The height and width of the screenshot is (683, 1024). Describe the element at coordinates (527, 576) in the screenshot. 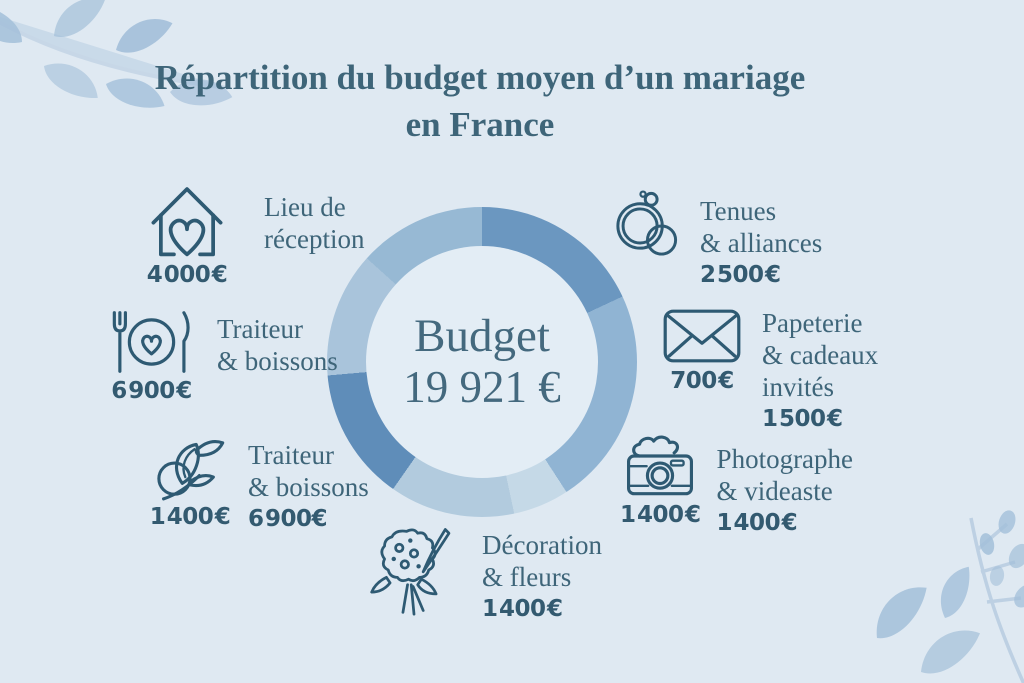

I see `label-decoration-fleurs-line2: & fleurs` at that location.